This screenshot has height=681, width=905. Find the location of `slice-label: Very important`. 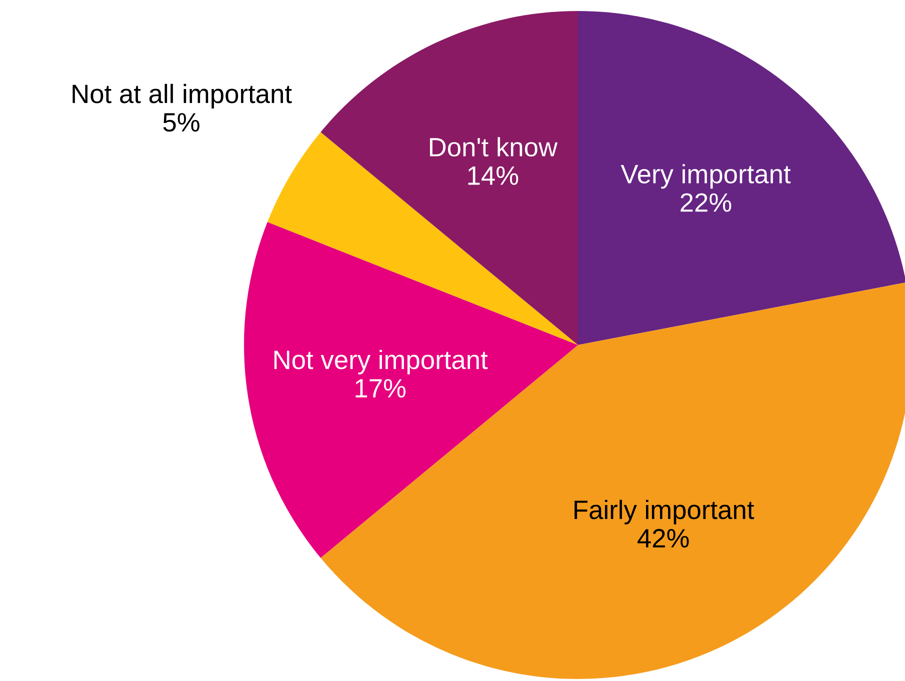

slice-label: Very important is located at coordinates (705, 176).